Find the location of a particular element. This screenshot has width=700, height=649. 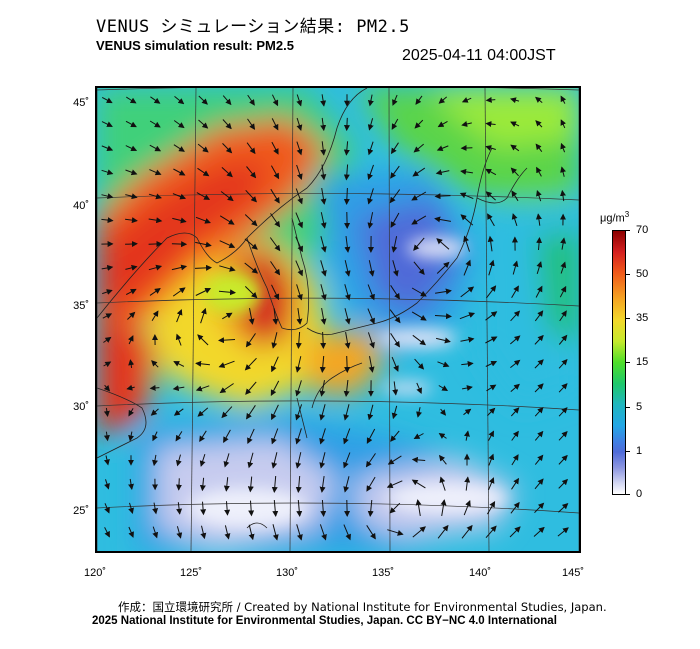

lat-label-40: 40˚ is located at coordinates (81, 206).